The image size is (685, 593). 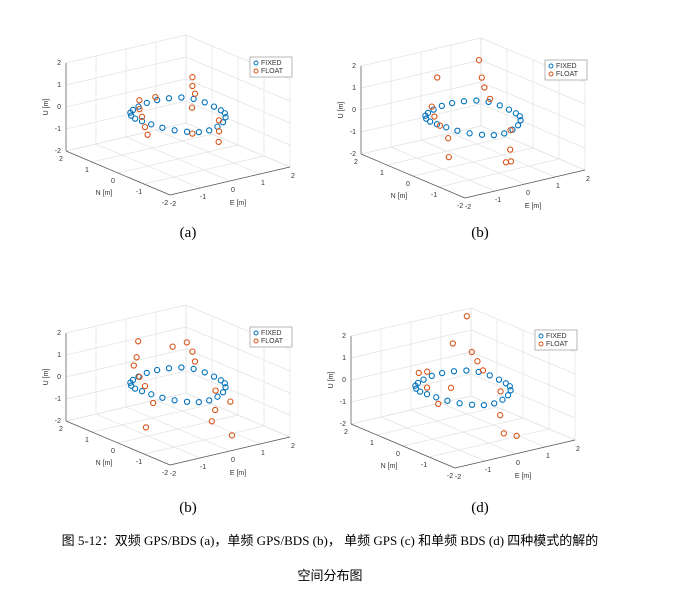 What do you see at coordinates (558, 186) in the screenshot?
I see `x-tick-label: 1` at bounding box center [558, 186].